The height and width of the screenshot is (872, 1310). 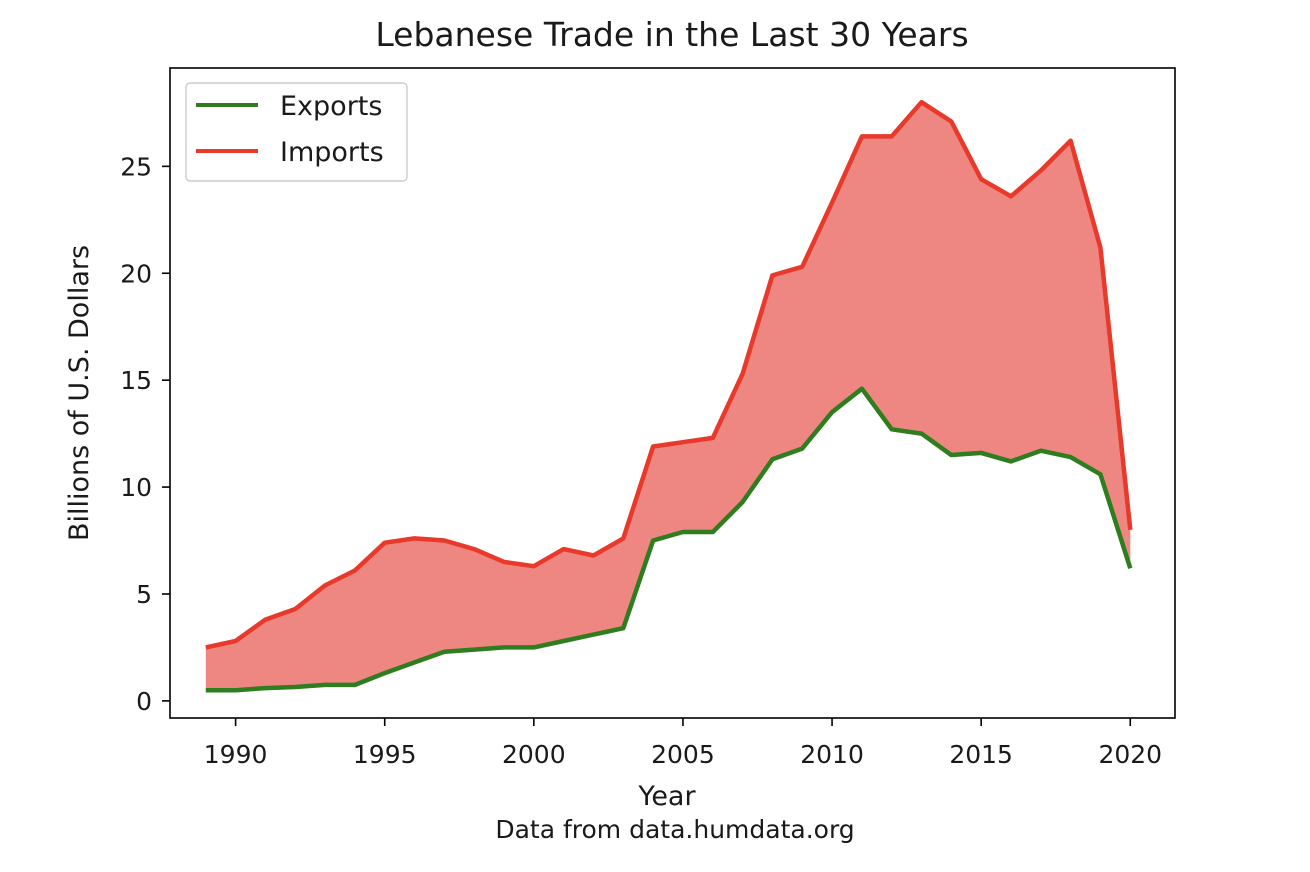 I want to click on y-tick-label: 15, so click(x=136, y=380).